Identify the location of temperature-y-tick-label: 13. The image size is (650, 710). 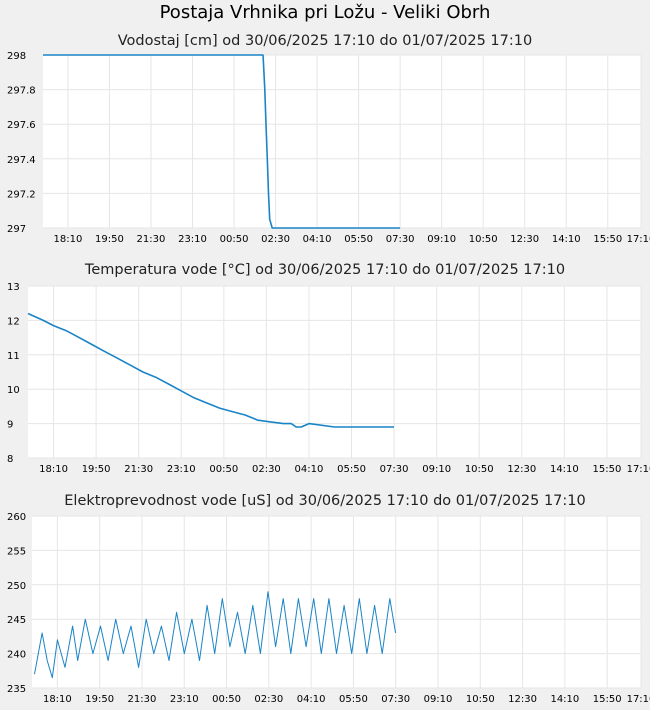
(13, 287).